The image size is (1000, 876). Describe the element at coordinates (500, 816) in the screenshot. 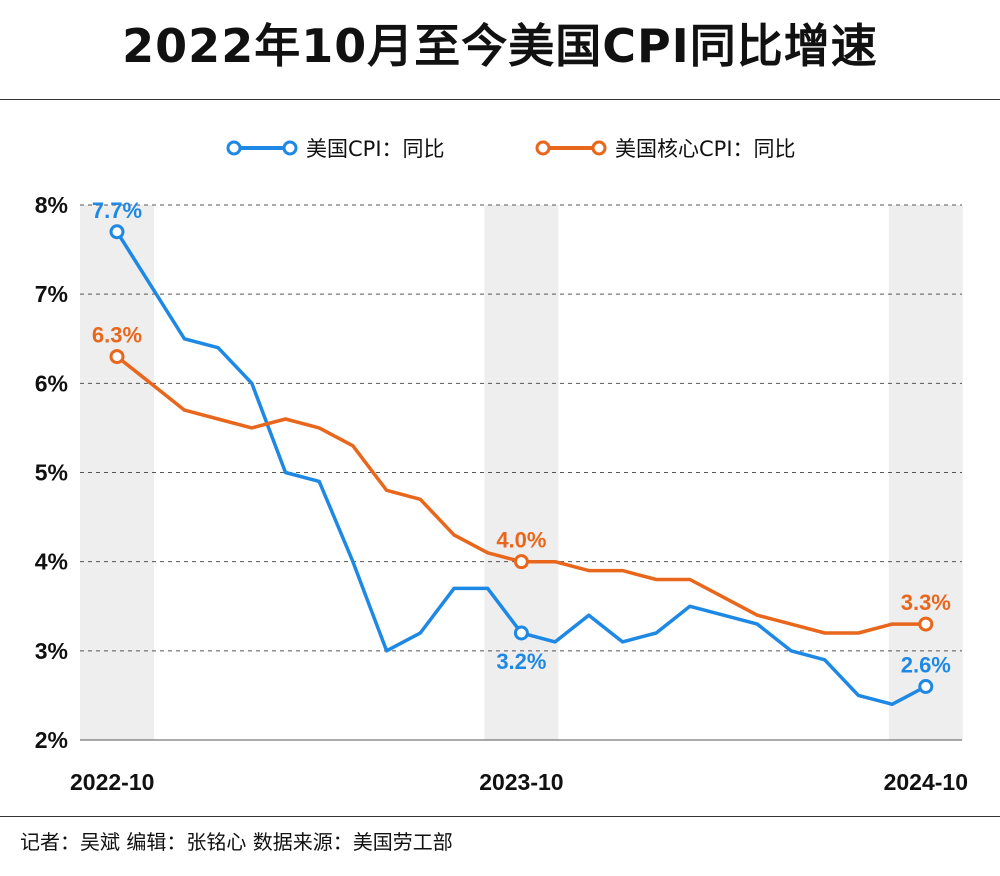

I see `footer-divider` at that location.